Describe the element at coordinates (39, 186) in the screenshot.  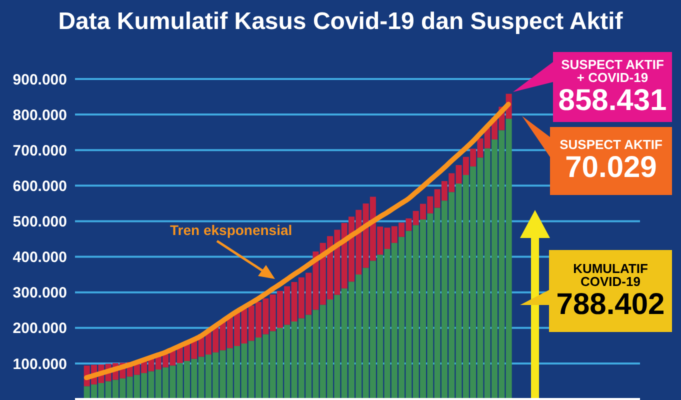
I see `y-tick-label: 600.000` at that location.